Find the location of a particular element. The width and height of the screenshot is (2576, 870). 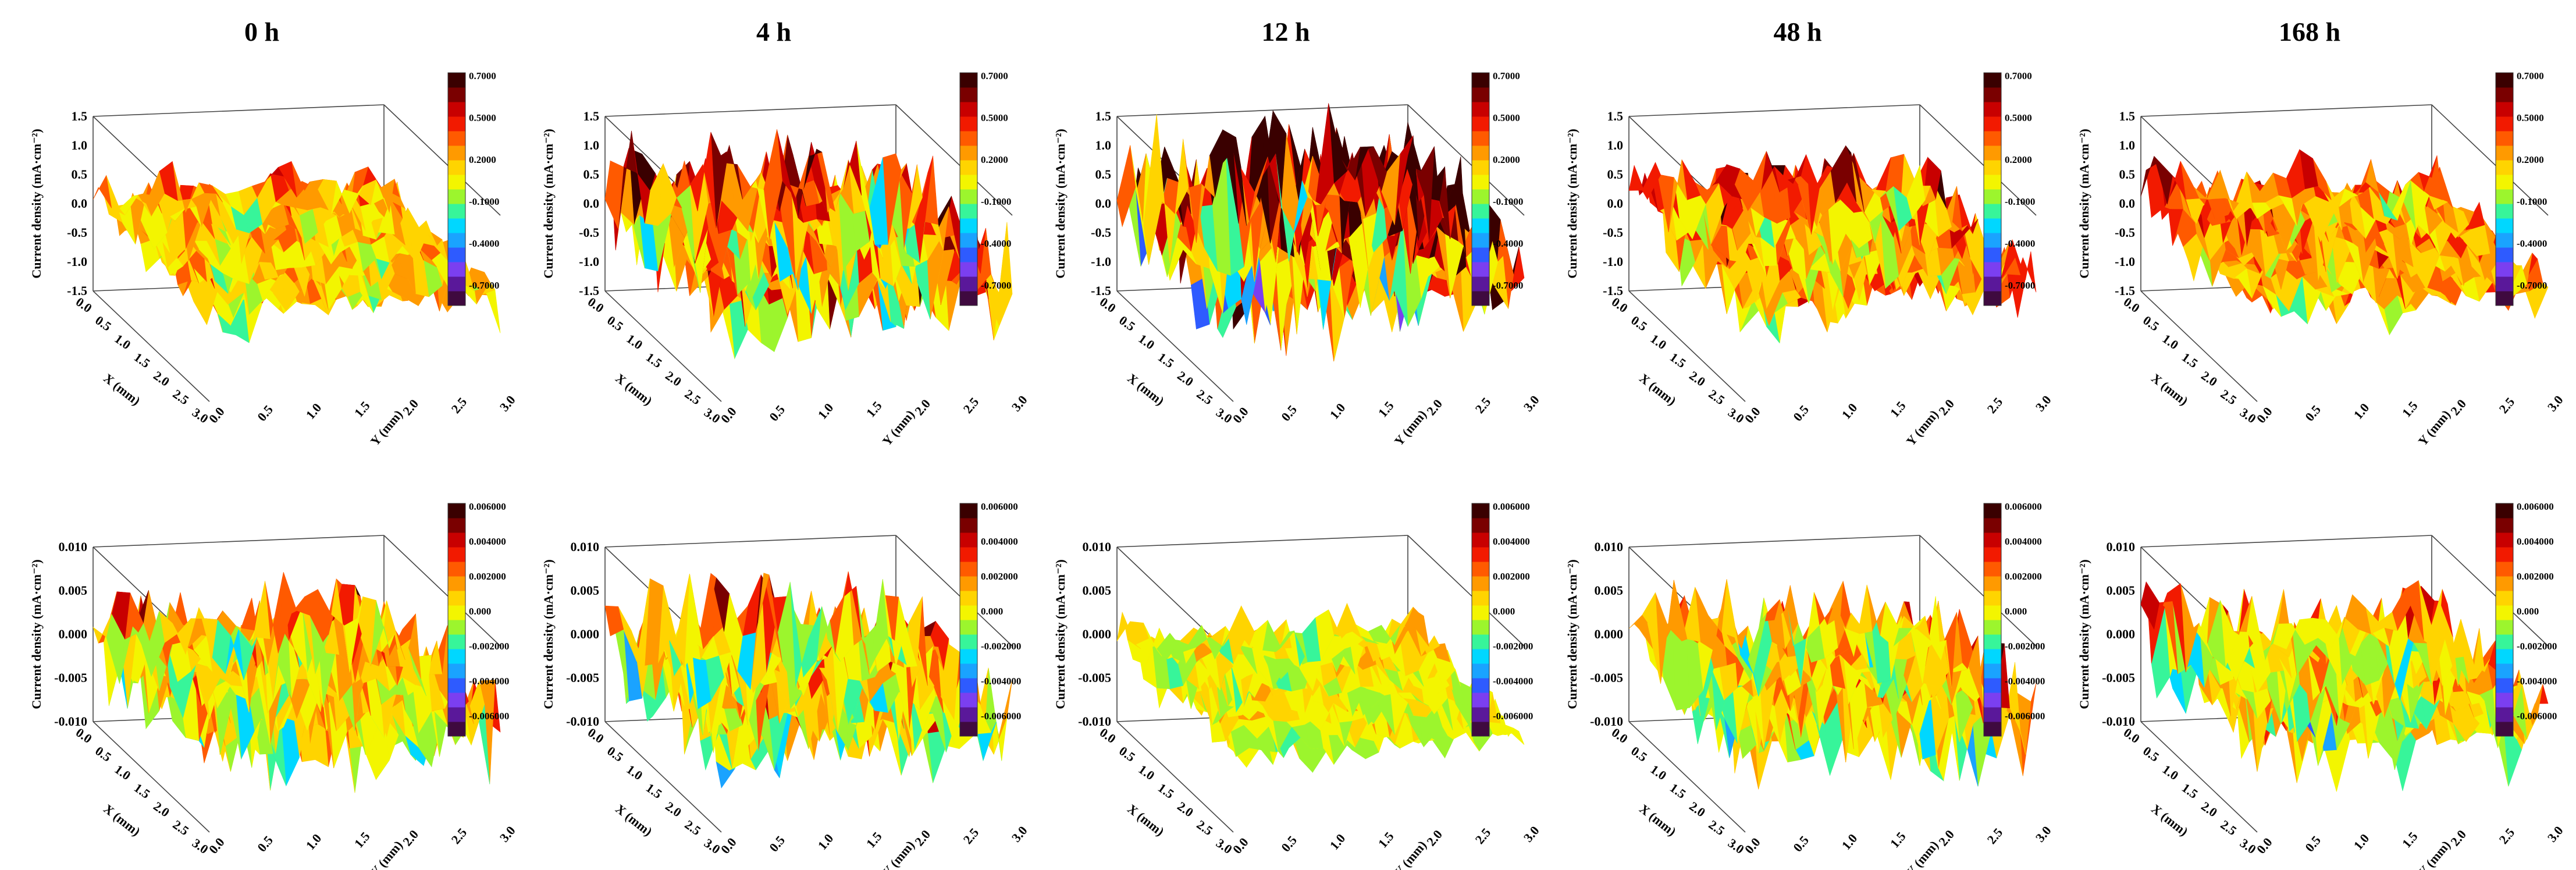

z-tick-label: -1.0 is located at coordinates (1101, 261).